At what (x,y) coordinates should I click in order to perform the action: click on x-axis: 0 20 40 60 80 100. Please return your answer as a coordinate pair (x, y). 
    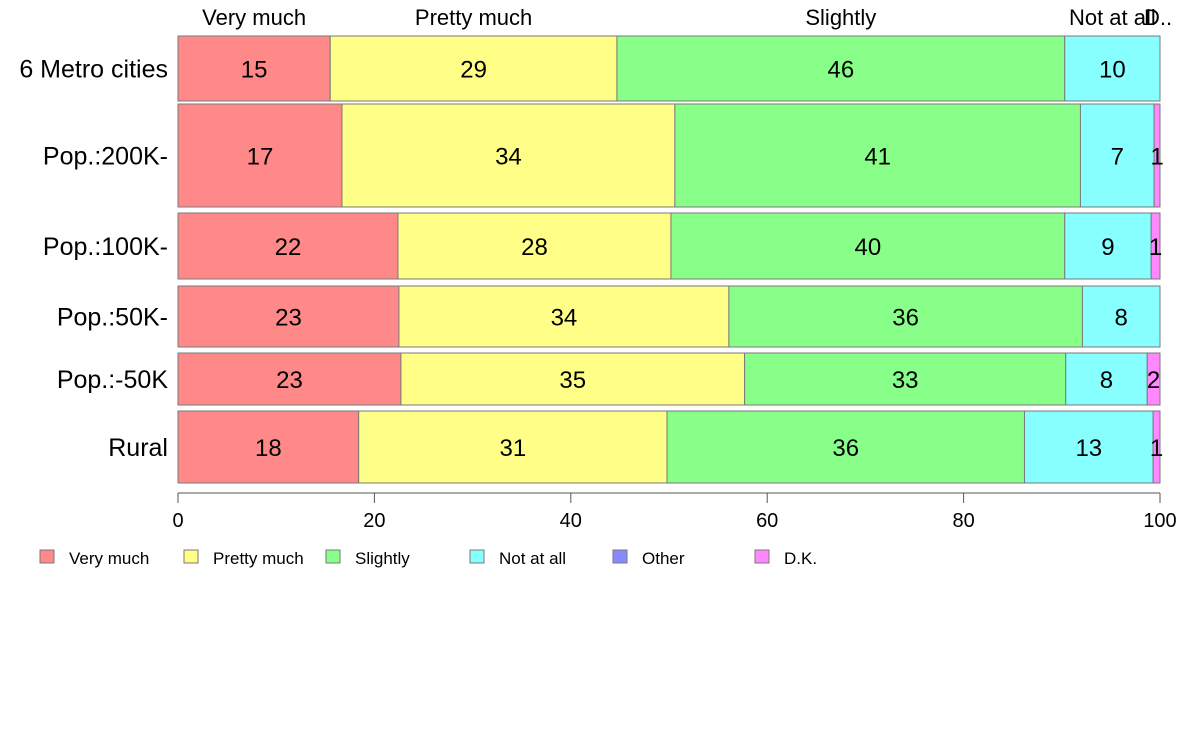
    Looking at the image, I should click on (674, 512).